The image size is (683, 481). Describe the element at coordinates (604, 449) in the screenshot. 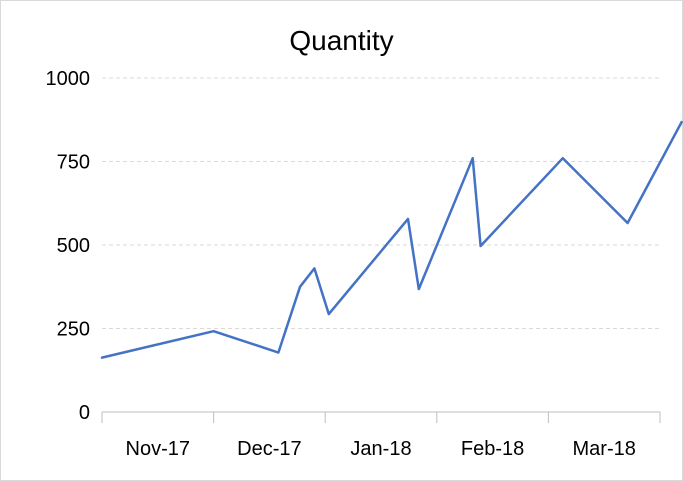

I see `x-tick-label: Mar-18` at that location.